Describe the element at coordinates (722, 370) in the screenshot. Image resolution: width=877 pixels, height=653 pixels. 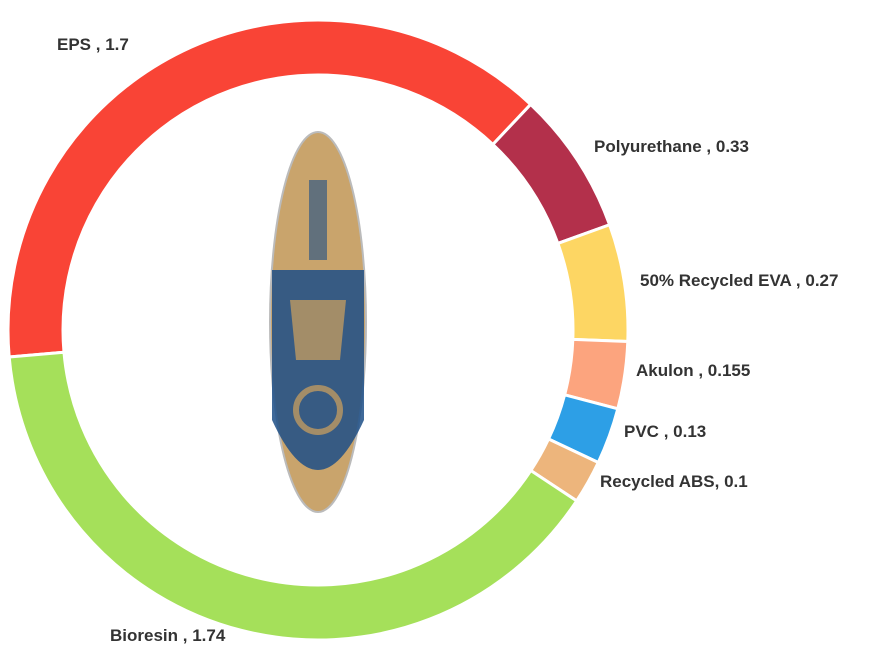
I see `slice-value-label: , 0.155` at that location.